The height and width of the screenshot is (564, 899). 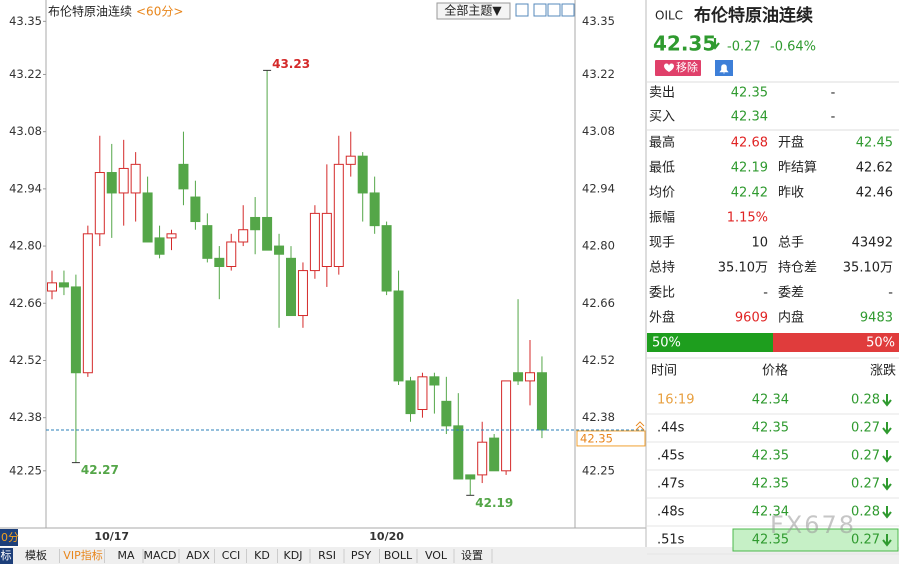 I want to click on toolbar-item: VOL, so click(x=436, y=555).